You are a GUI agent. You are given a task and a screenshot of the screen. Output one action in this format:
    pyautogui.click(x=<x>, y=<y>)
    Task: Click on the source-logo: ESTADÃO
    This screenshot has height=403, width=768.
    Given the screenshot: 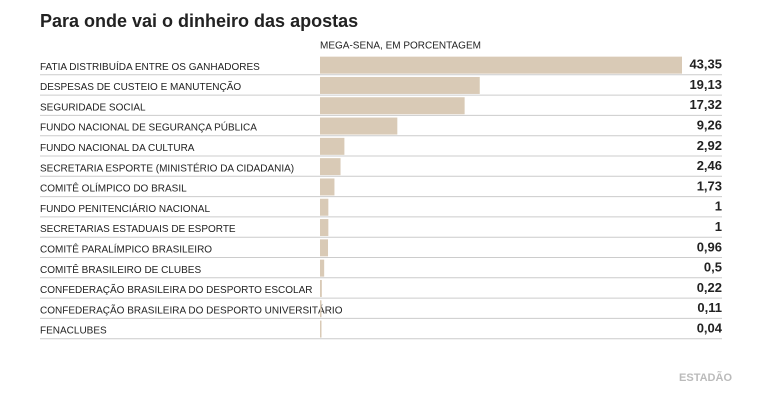 What is the action you would take?
    pyautogui.click(x=705, y=377)
    